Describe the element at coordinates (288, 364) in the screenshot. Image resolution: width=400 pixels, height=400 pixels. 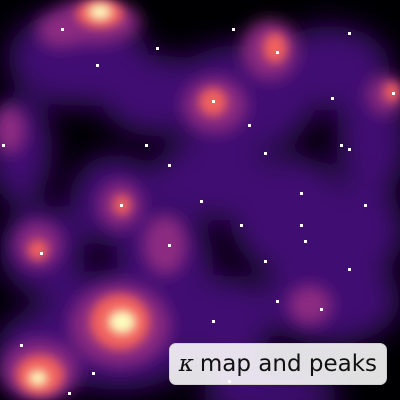
I see `legend-label: map and peaks` at that location.